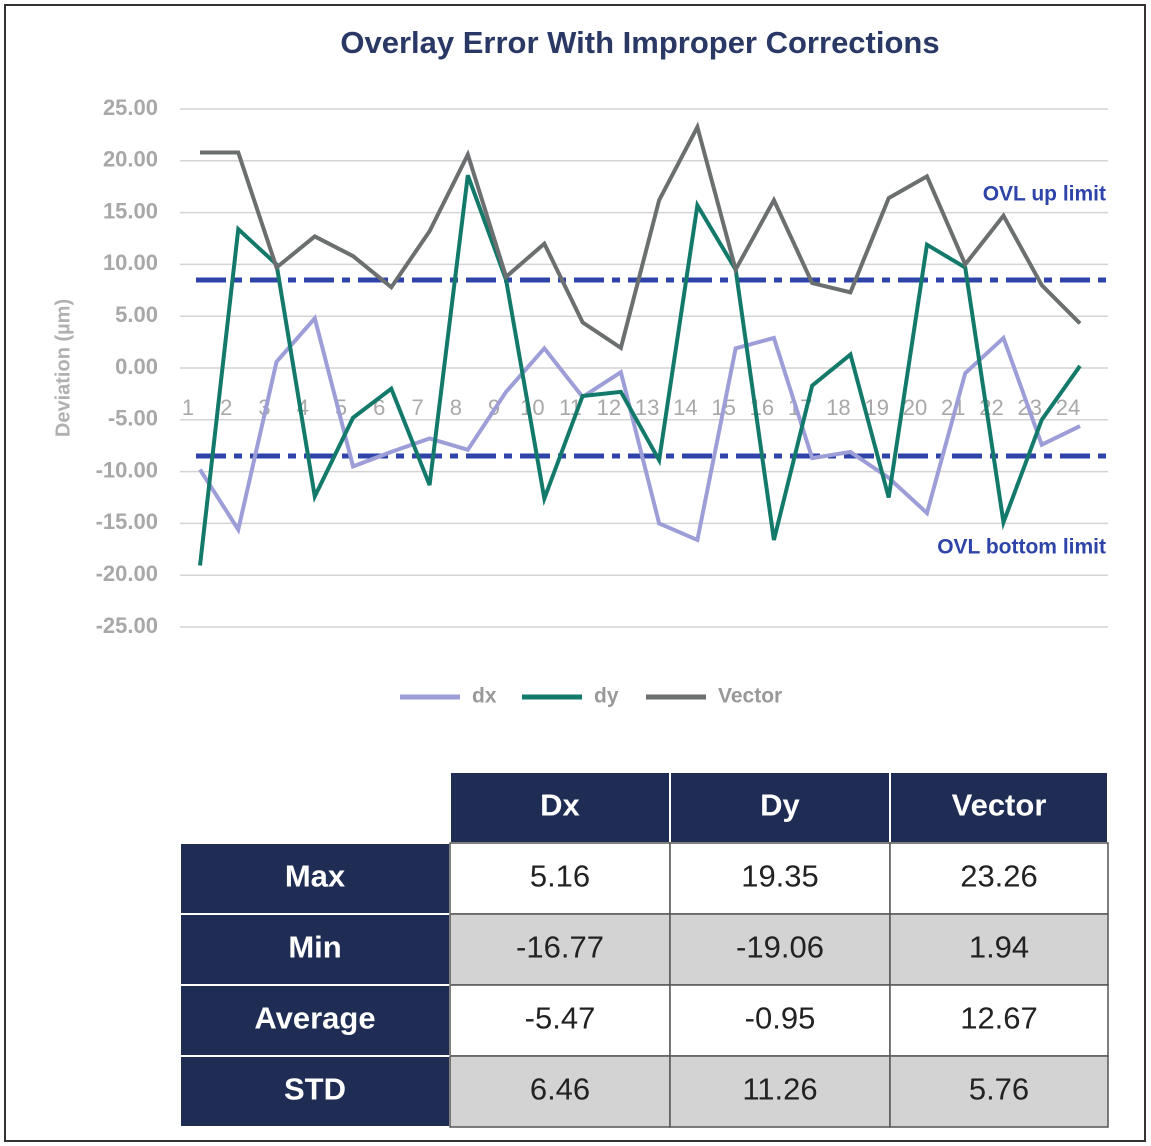 This screenshot has width=1151, height=1146. I want to click on x-tick-label: 20, so click(915, 407).